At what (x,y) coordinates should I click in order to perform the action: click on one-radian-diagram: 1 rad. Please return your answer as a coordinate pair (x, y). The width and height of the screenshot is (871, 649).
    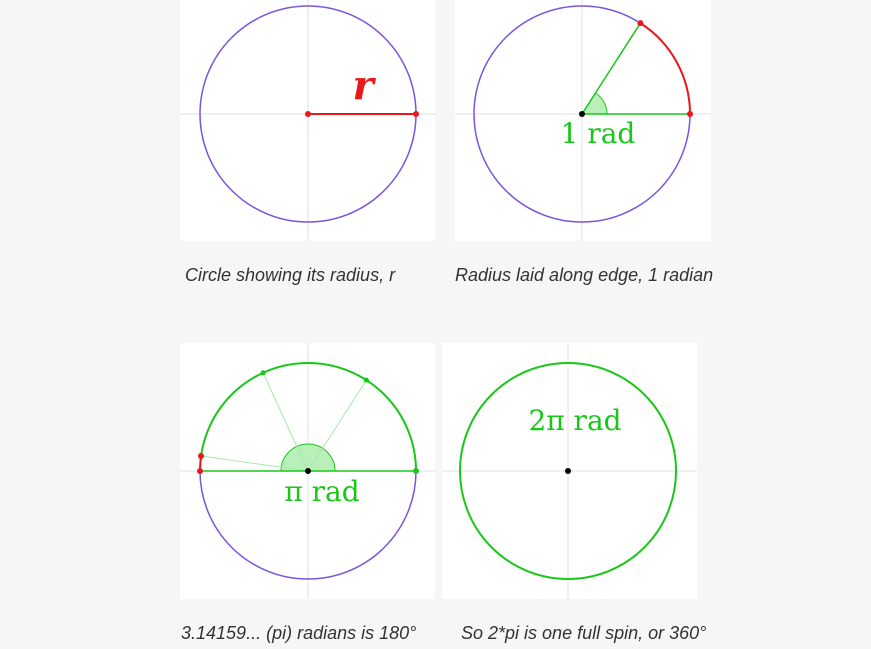
    Looking at the image, I should click on (583, 120).